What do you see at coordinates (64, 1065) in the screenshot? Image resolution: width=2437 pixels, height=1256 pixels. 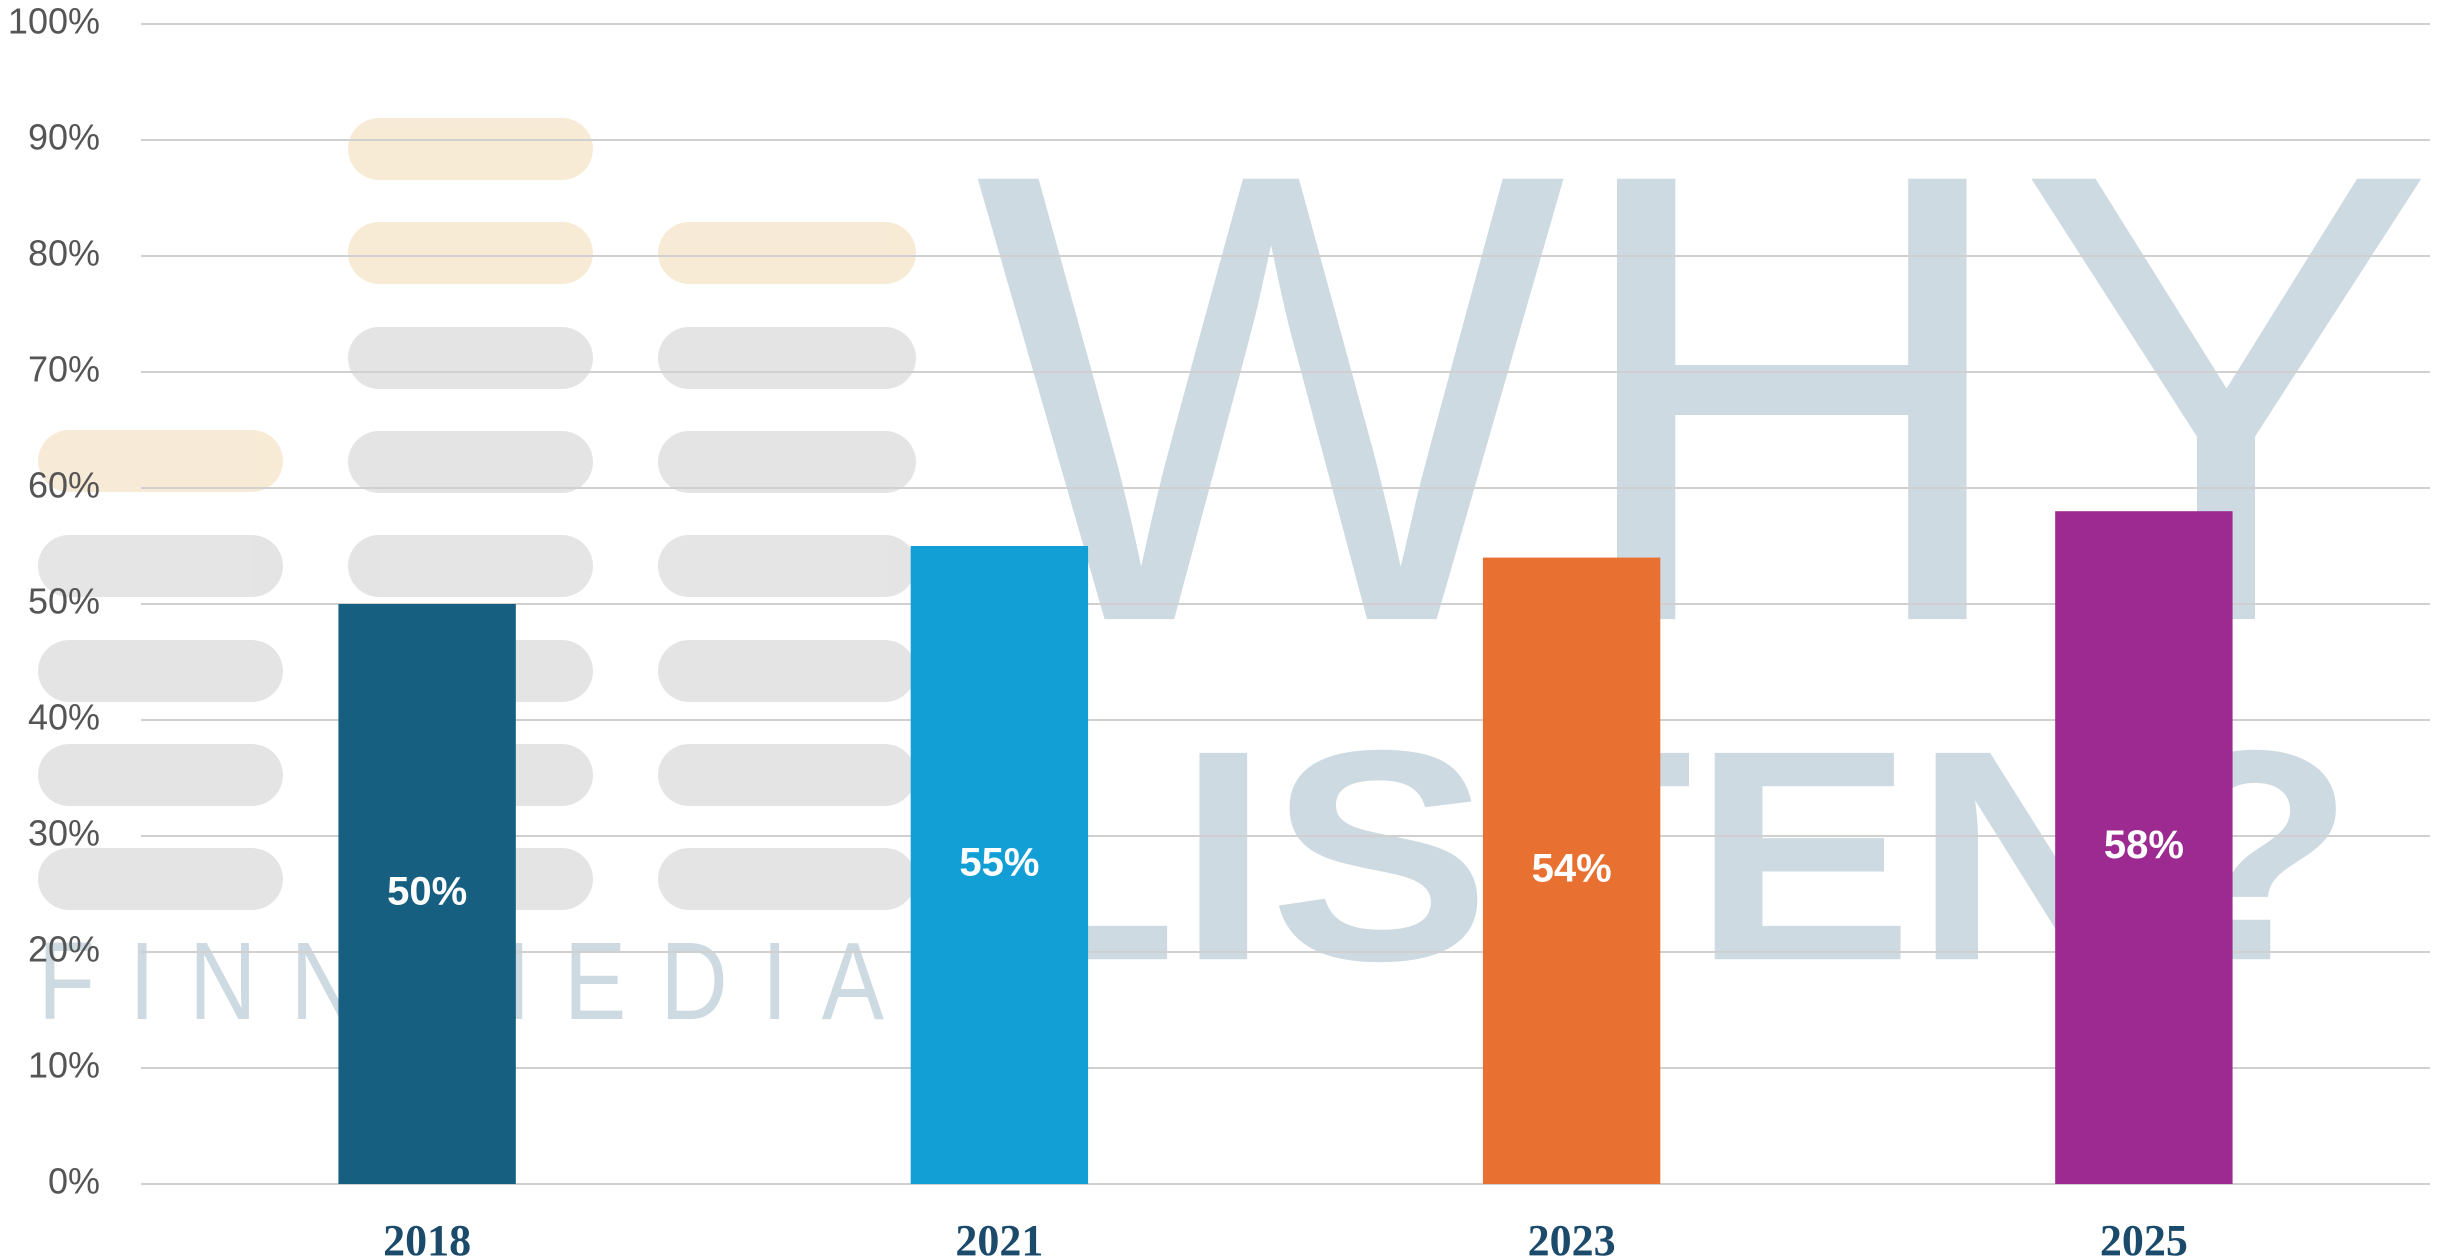 I see `y-tick-label: 10%` at bounding box center [64, 1065].